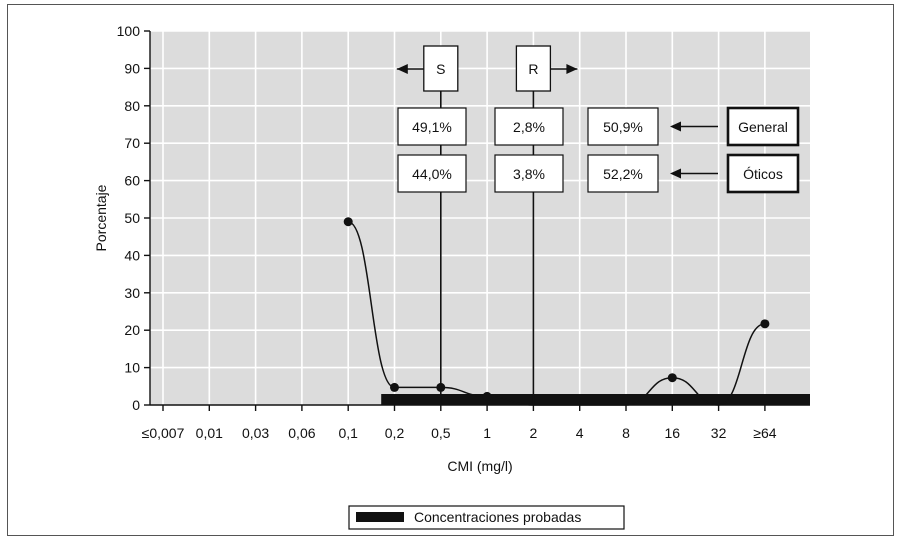 This screenshot has height=540, width=901. I want to click on percent-value: 52,2%, so click(623, 174).